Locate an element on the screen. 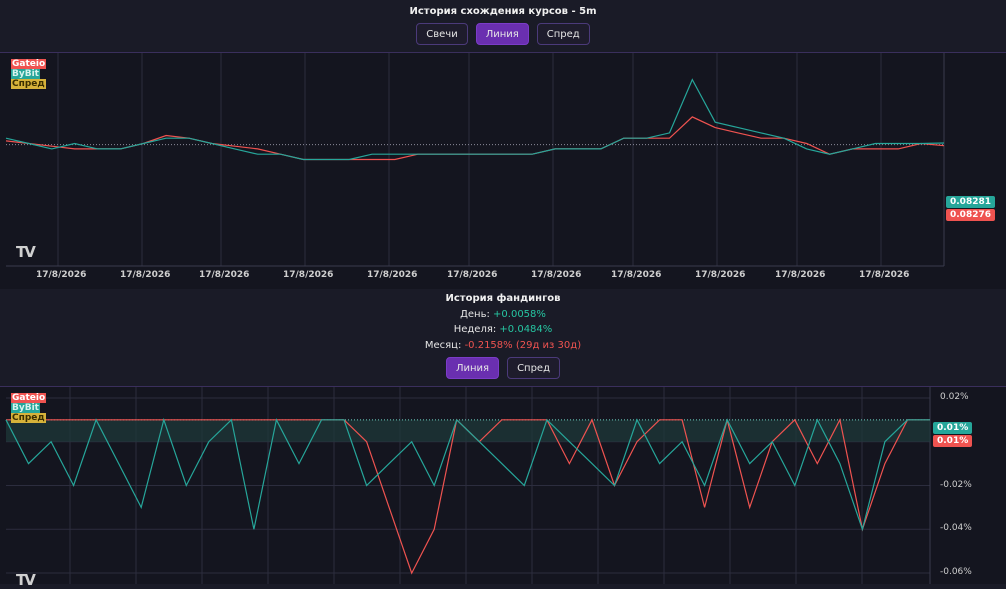 This screenshot has height=589, width=1006. rates-legend: Gateio ByBit Спред is located at coordinates (29, 74).